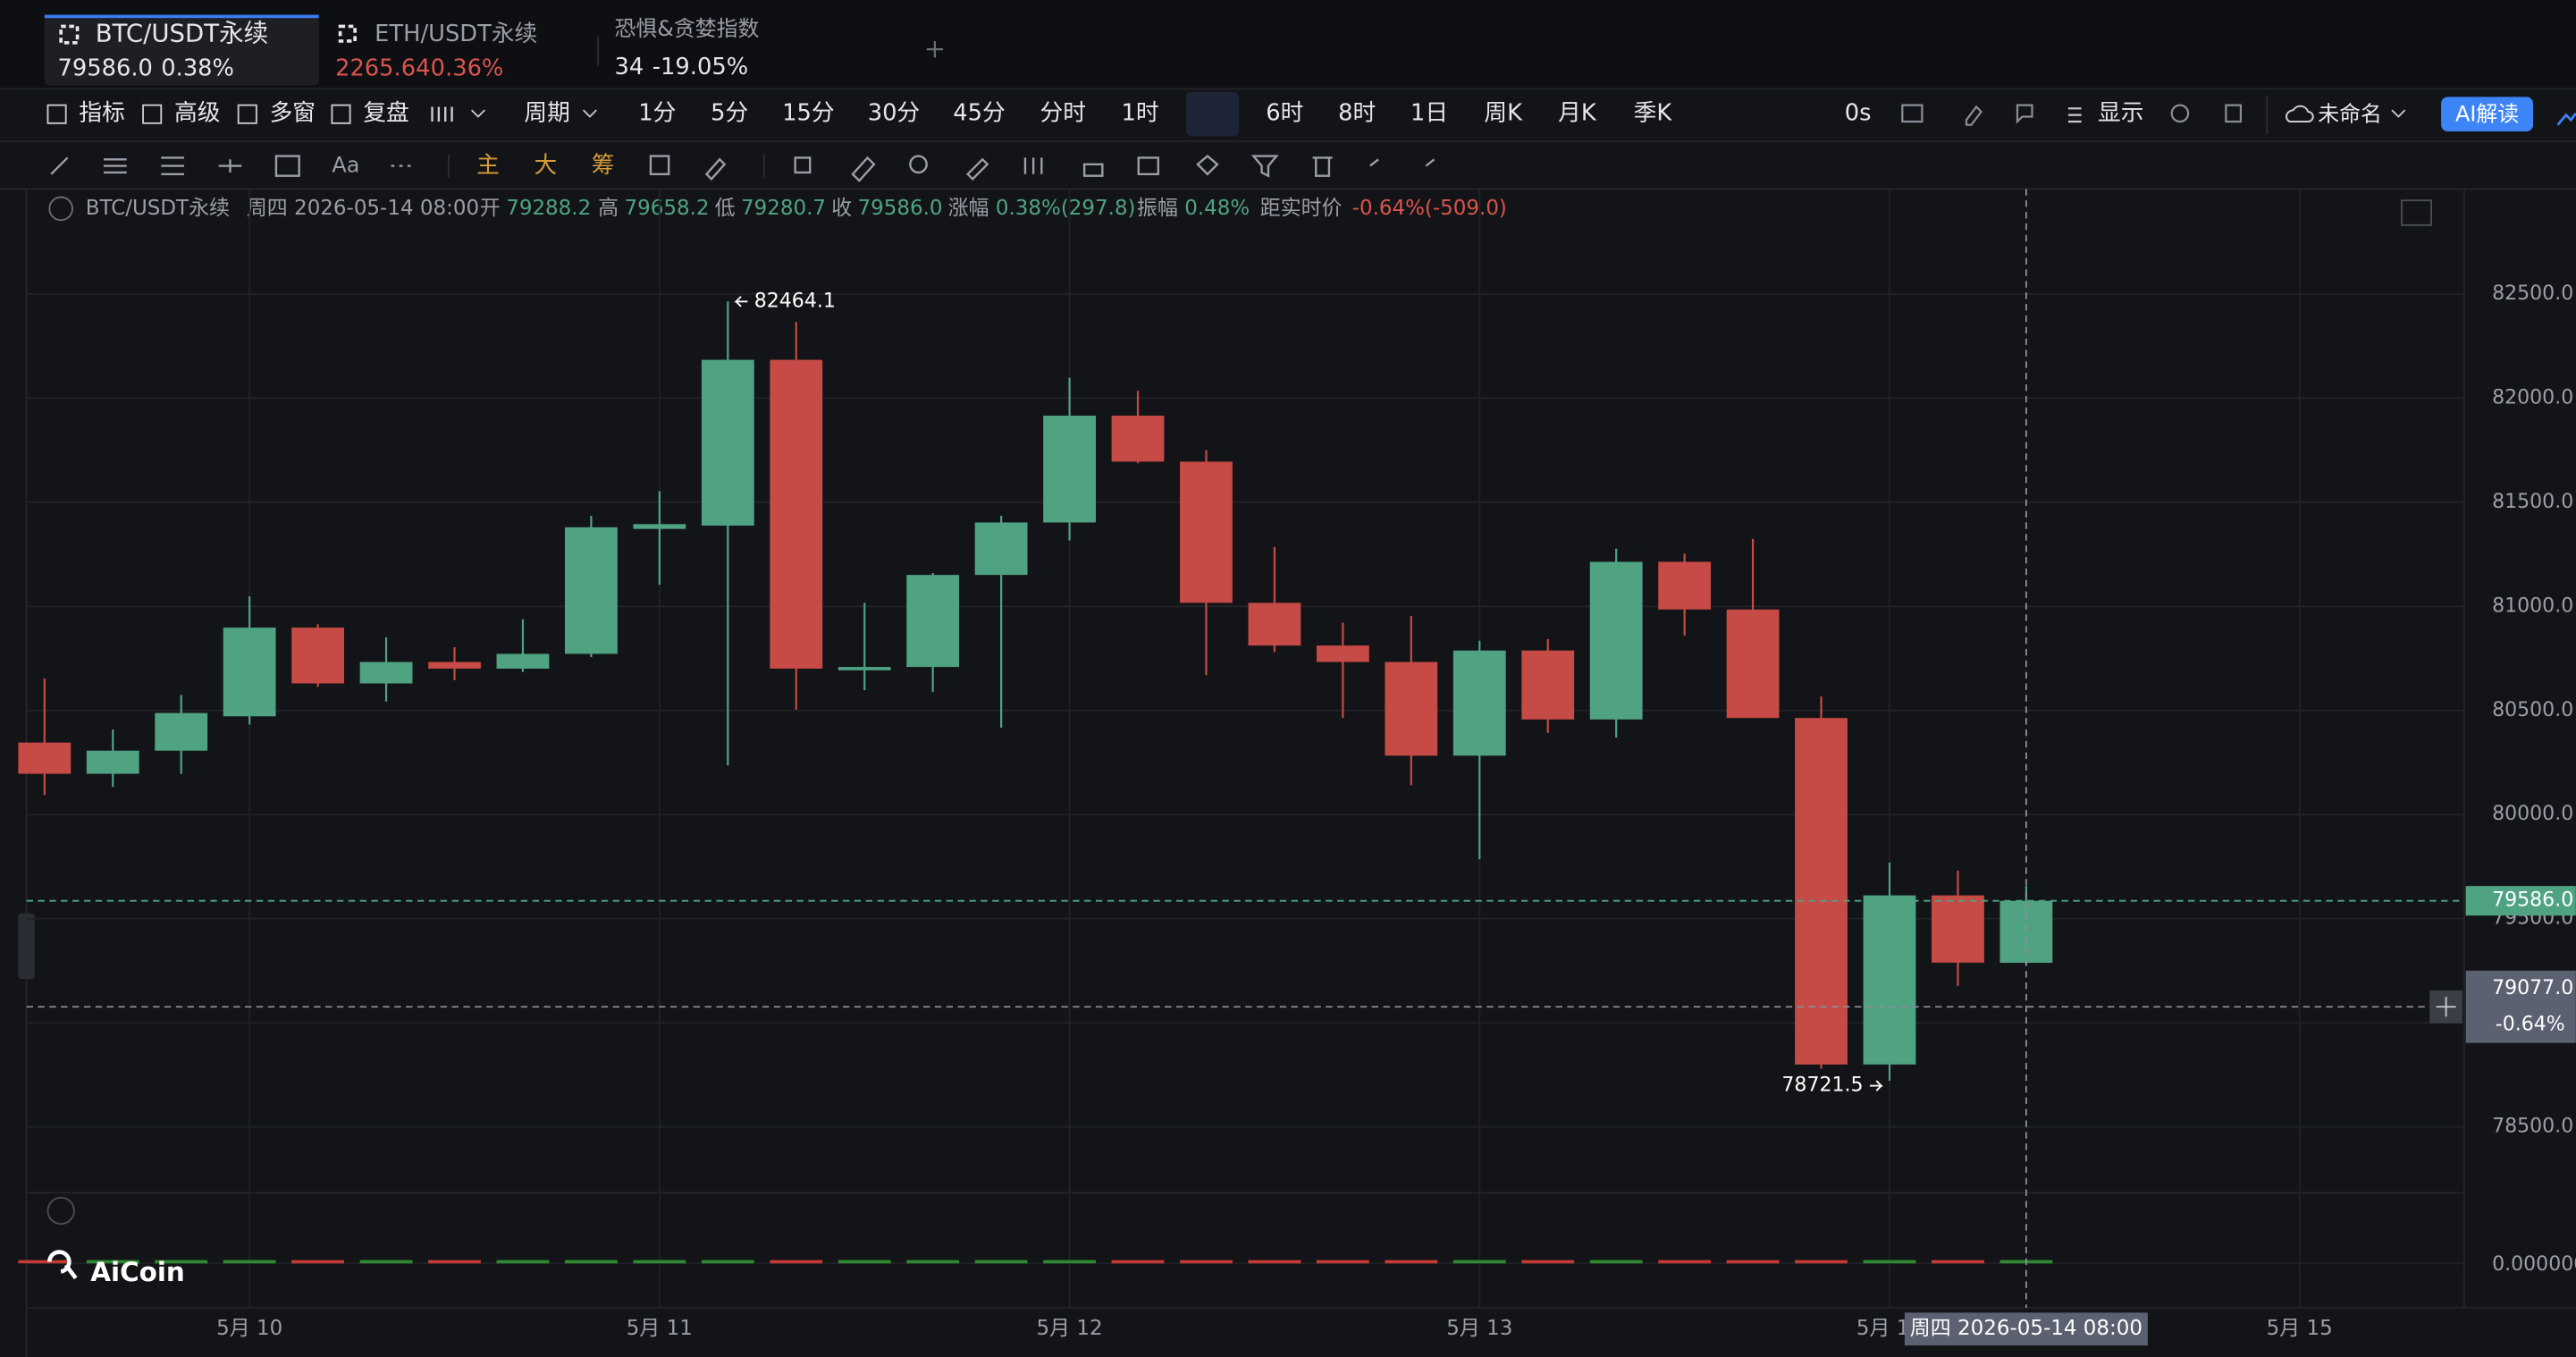 This screenshot has width=2576, height=1357. I want to click on x-tick-label: 5月 12, so click(1070, 1328).